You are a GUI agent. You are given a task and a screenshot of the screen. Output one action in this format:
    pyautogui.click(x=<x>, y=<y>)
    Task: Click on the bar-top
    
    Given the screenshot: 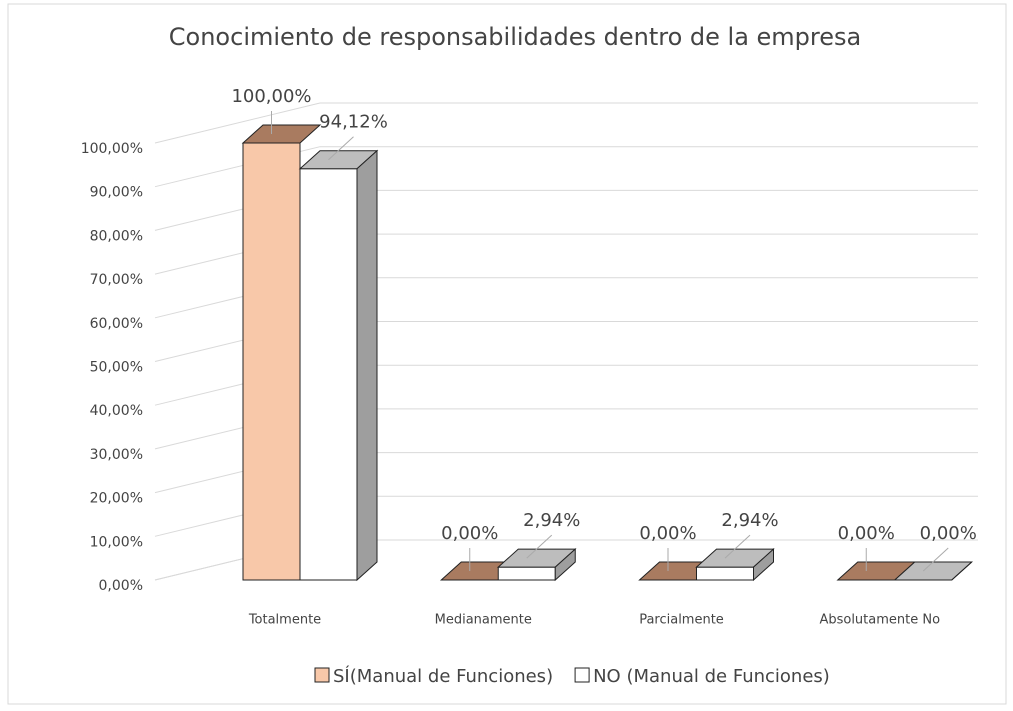 What is the action you would take?
    pyautogui.click(x=281, y=134)
    